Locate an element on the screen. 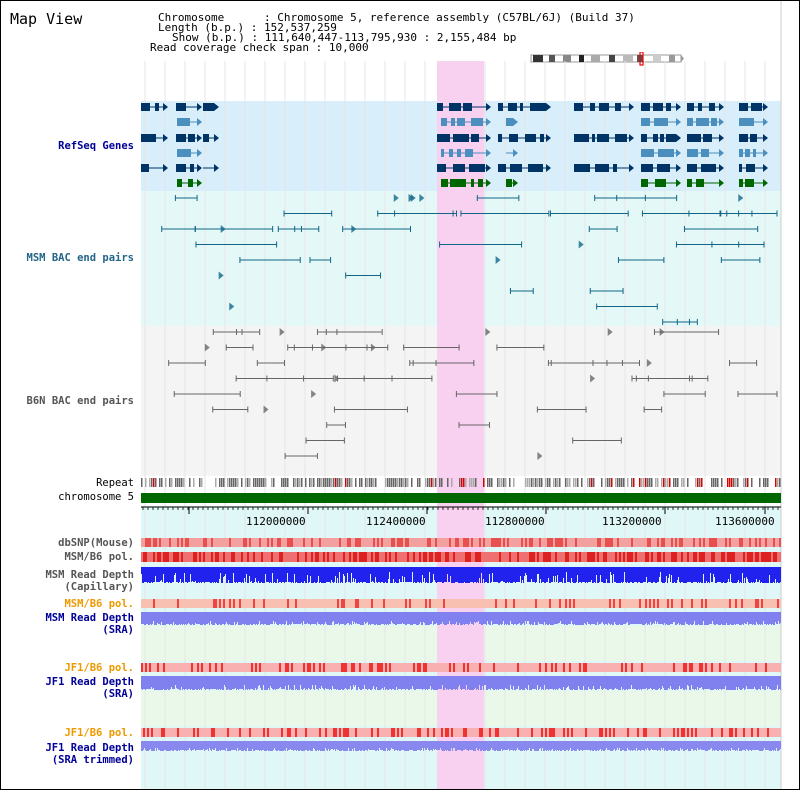 Image resolution: width=800 pixels, height=790 pixels. chromosome-ideogram is located at coordinates (607, 59).